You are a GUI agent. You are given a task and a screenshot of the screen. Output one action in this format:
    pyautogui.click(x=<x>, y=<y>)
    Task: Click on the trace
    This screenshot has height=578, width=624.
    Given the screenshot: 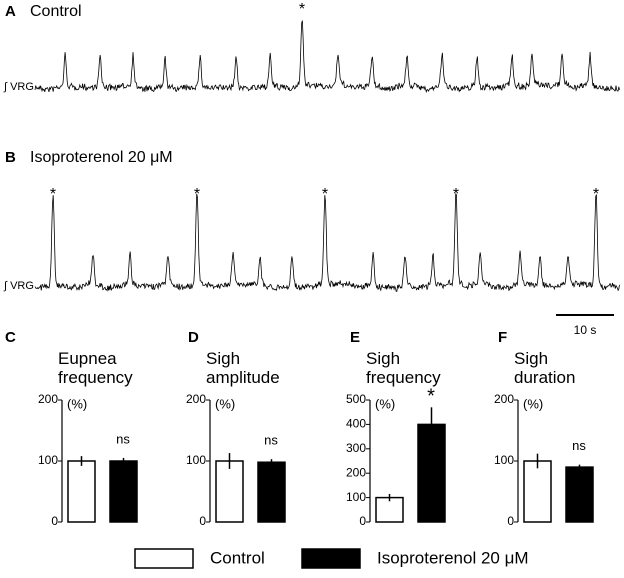 What is the action you would take?
    pyautogui.click(x=327, y=57)
    